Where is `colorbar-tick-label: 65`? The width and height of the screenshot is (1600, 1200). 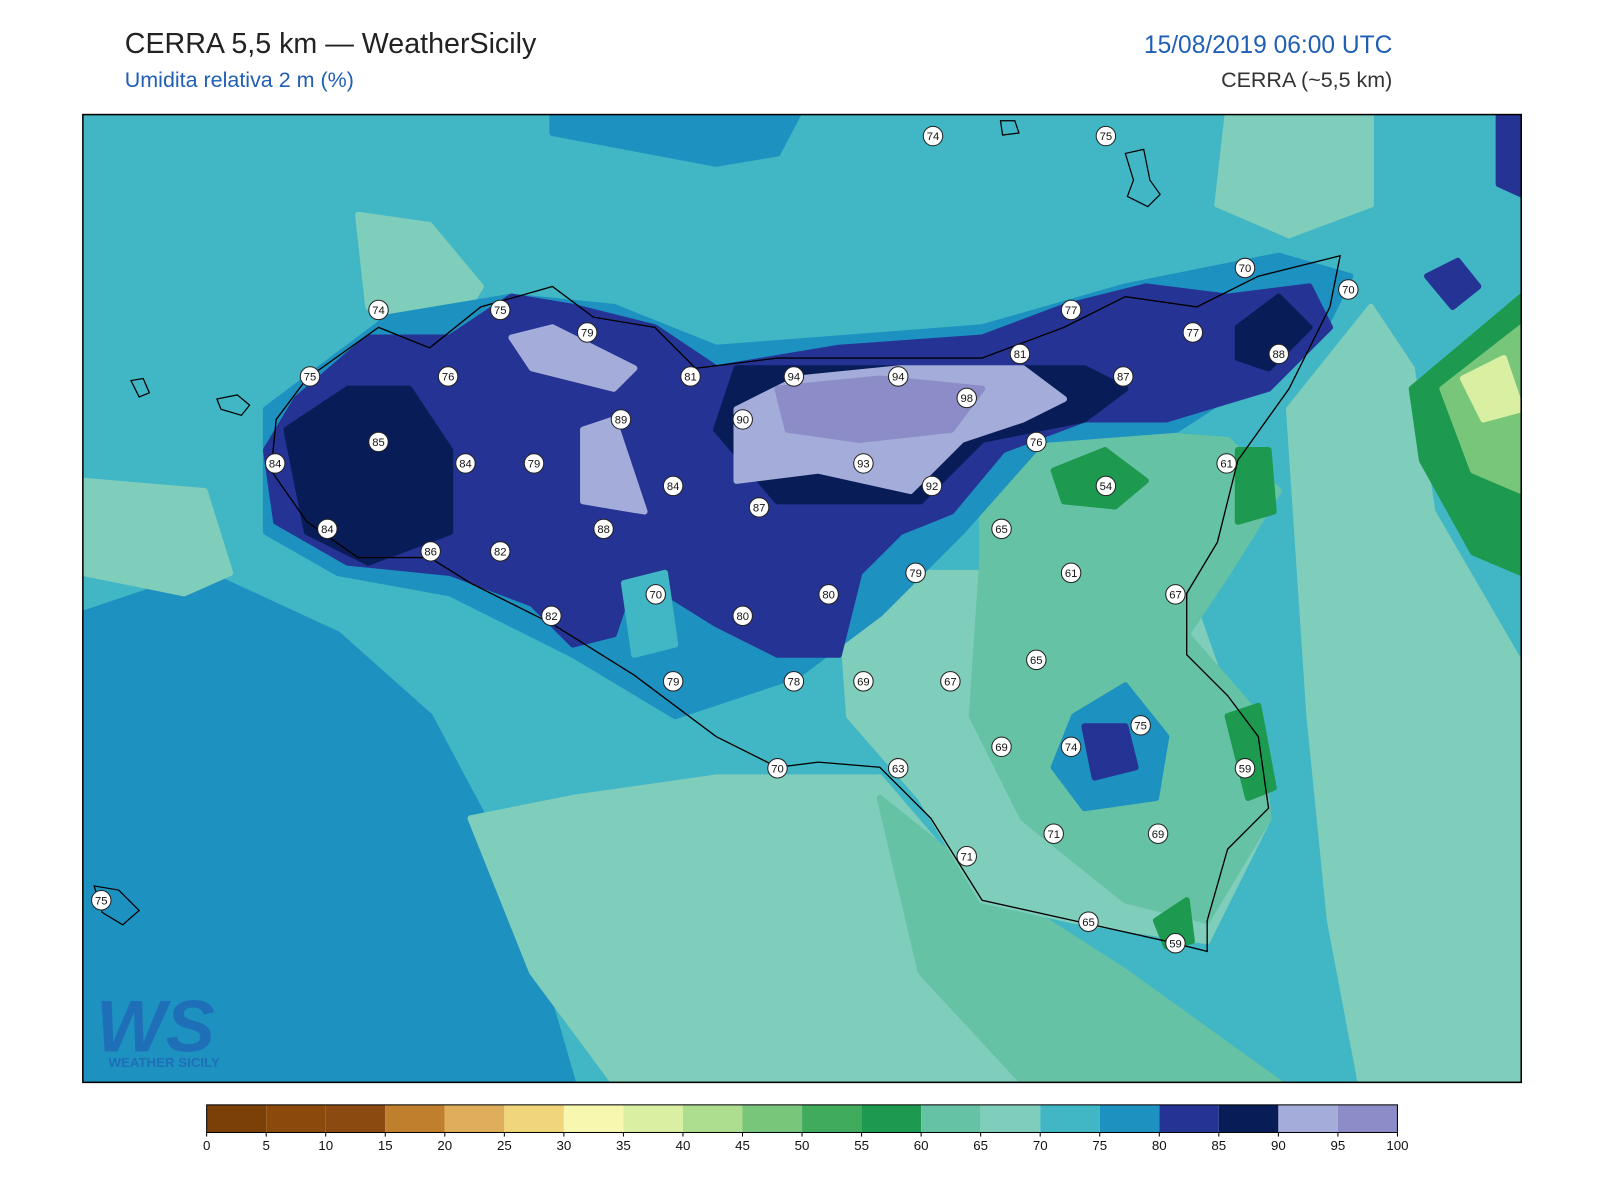 colorbar-tick-label: 65 is located at coordinates (980, 1145).